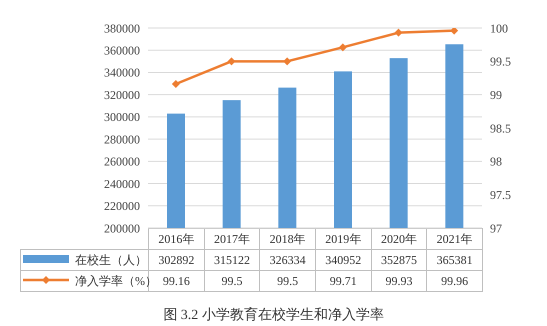  Describe the element at coordinates (176, 281) in the screenshot. I see `data-label: 99.16` at that location.